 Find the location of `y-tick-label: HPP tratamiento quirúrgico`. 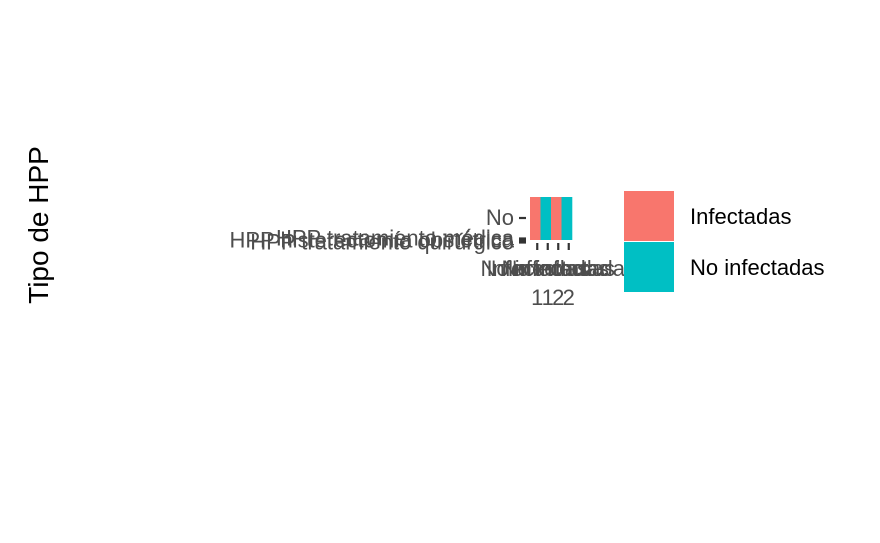

y-tick-label: HPP tratamiento quirúrgico is located at coordinates (382, 242).